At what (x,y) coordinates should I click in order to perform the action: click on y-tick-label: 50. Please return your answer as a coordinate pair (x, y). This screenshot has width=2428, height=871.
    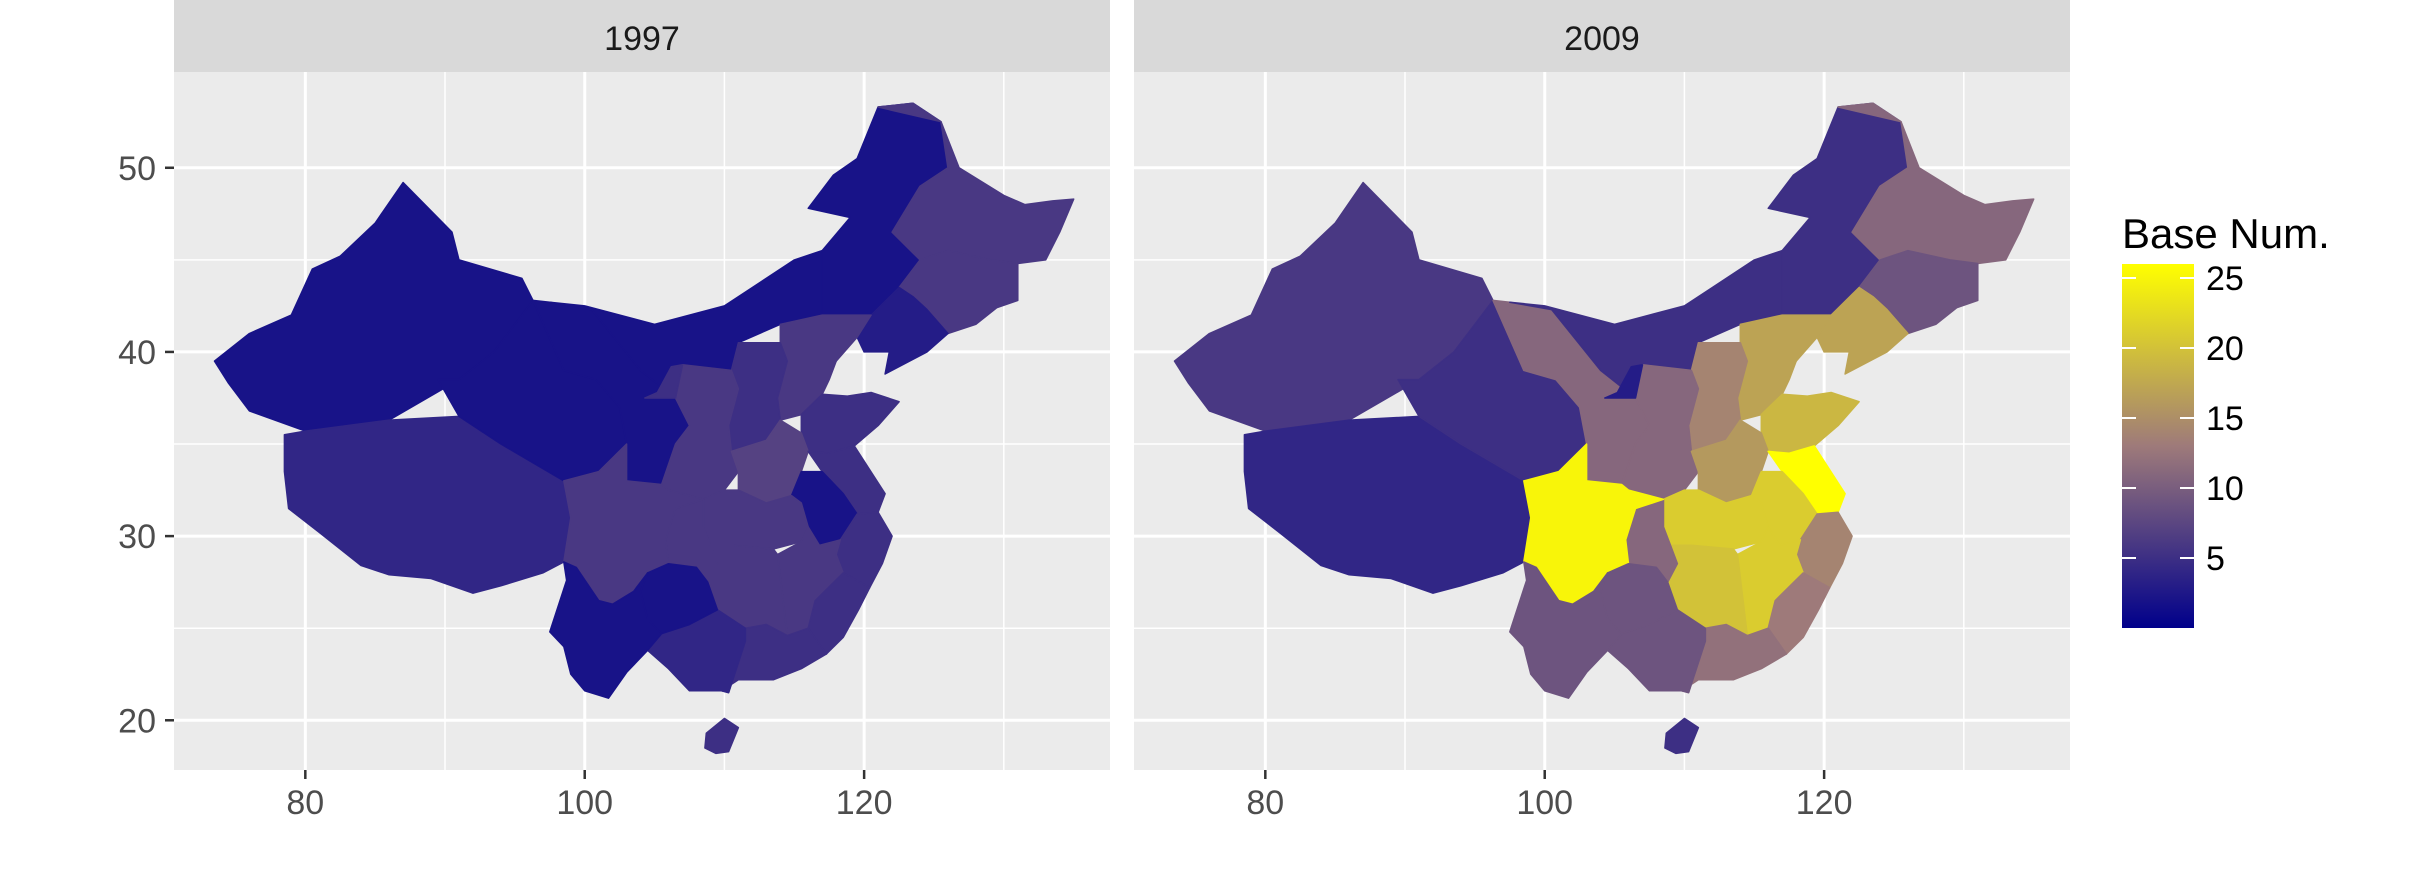
    Looking at the image, I should click on (137, 169).